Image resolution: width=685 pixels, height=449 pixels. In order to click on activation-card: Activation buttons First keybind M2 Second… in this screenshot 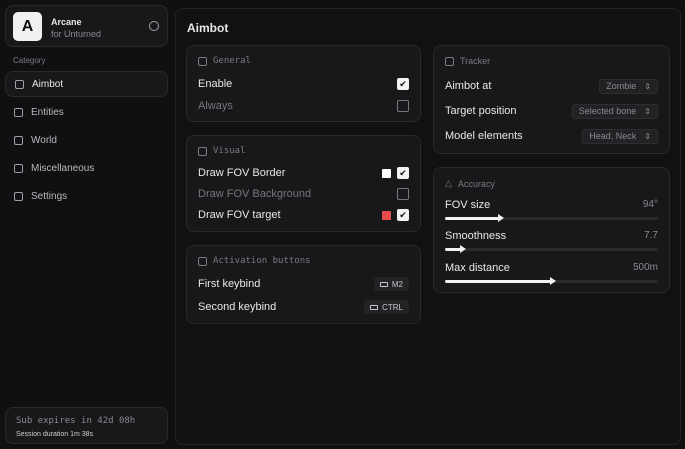, I will do `click(303, 284)`.